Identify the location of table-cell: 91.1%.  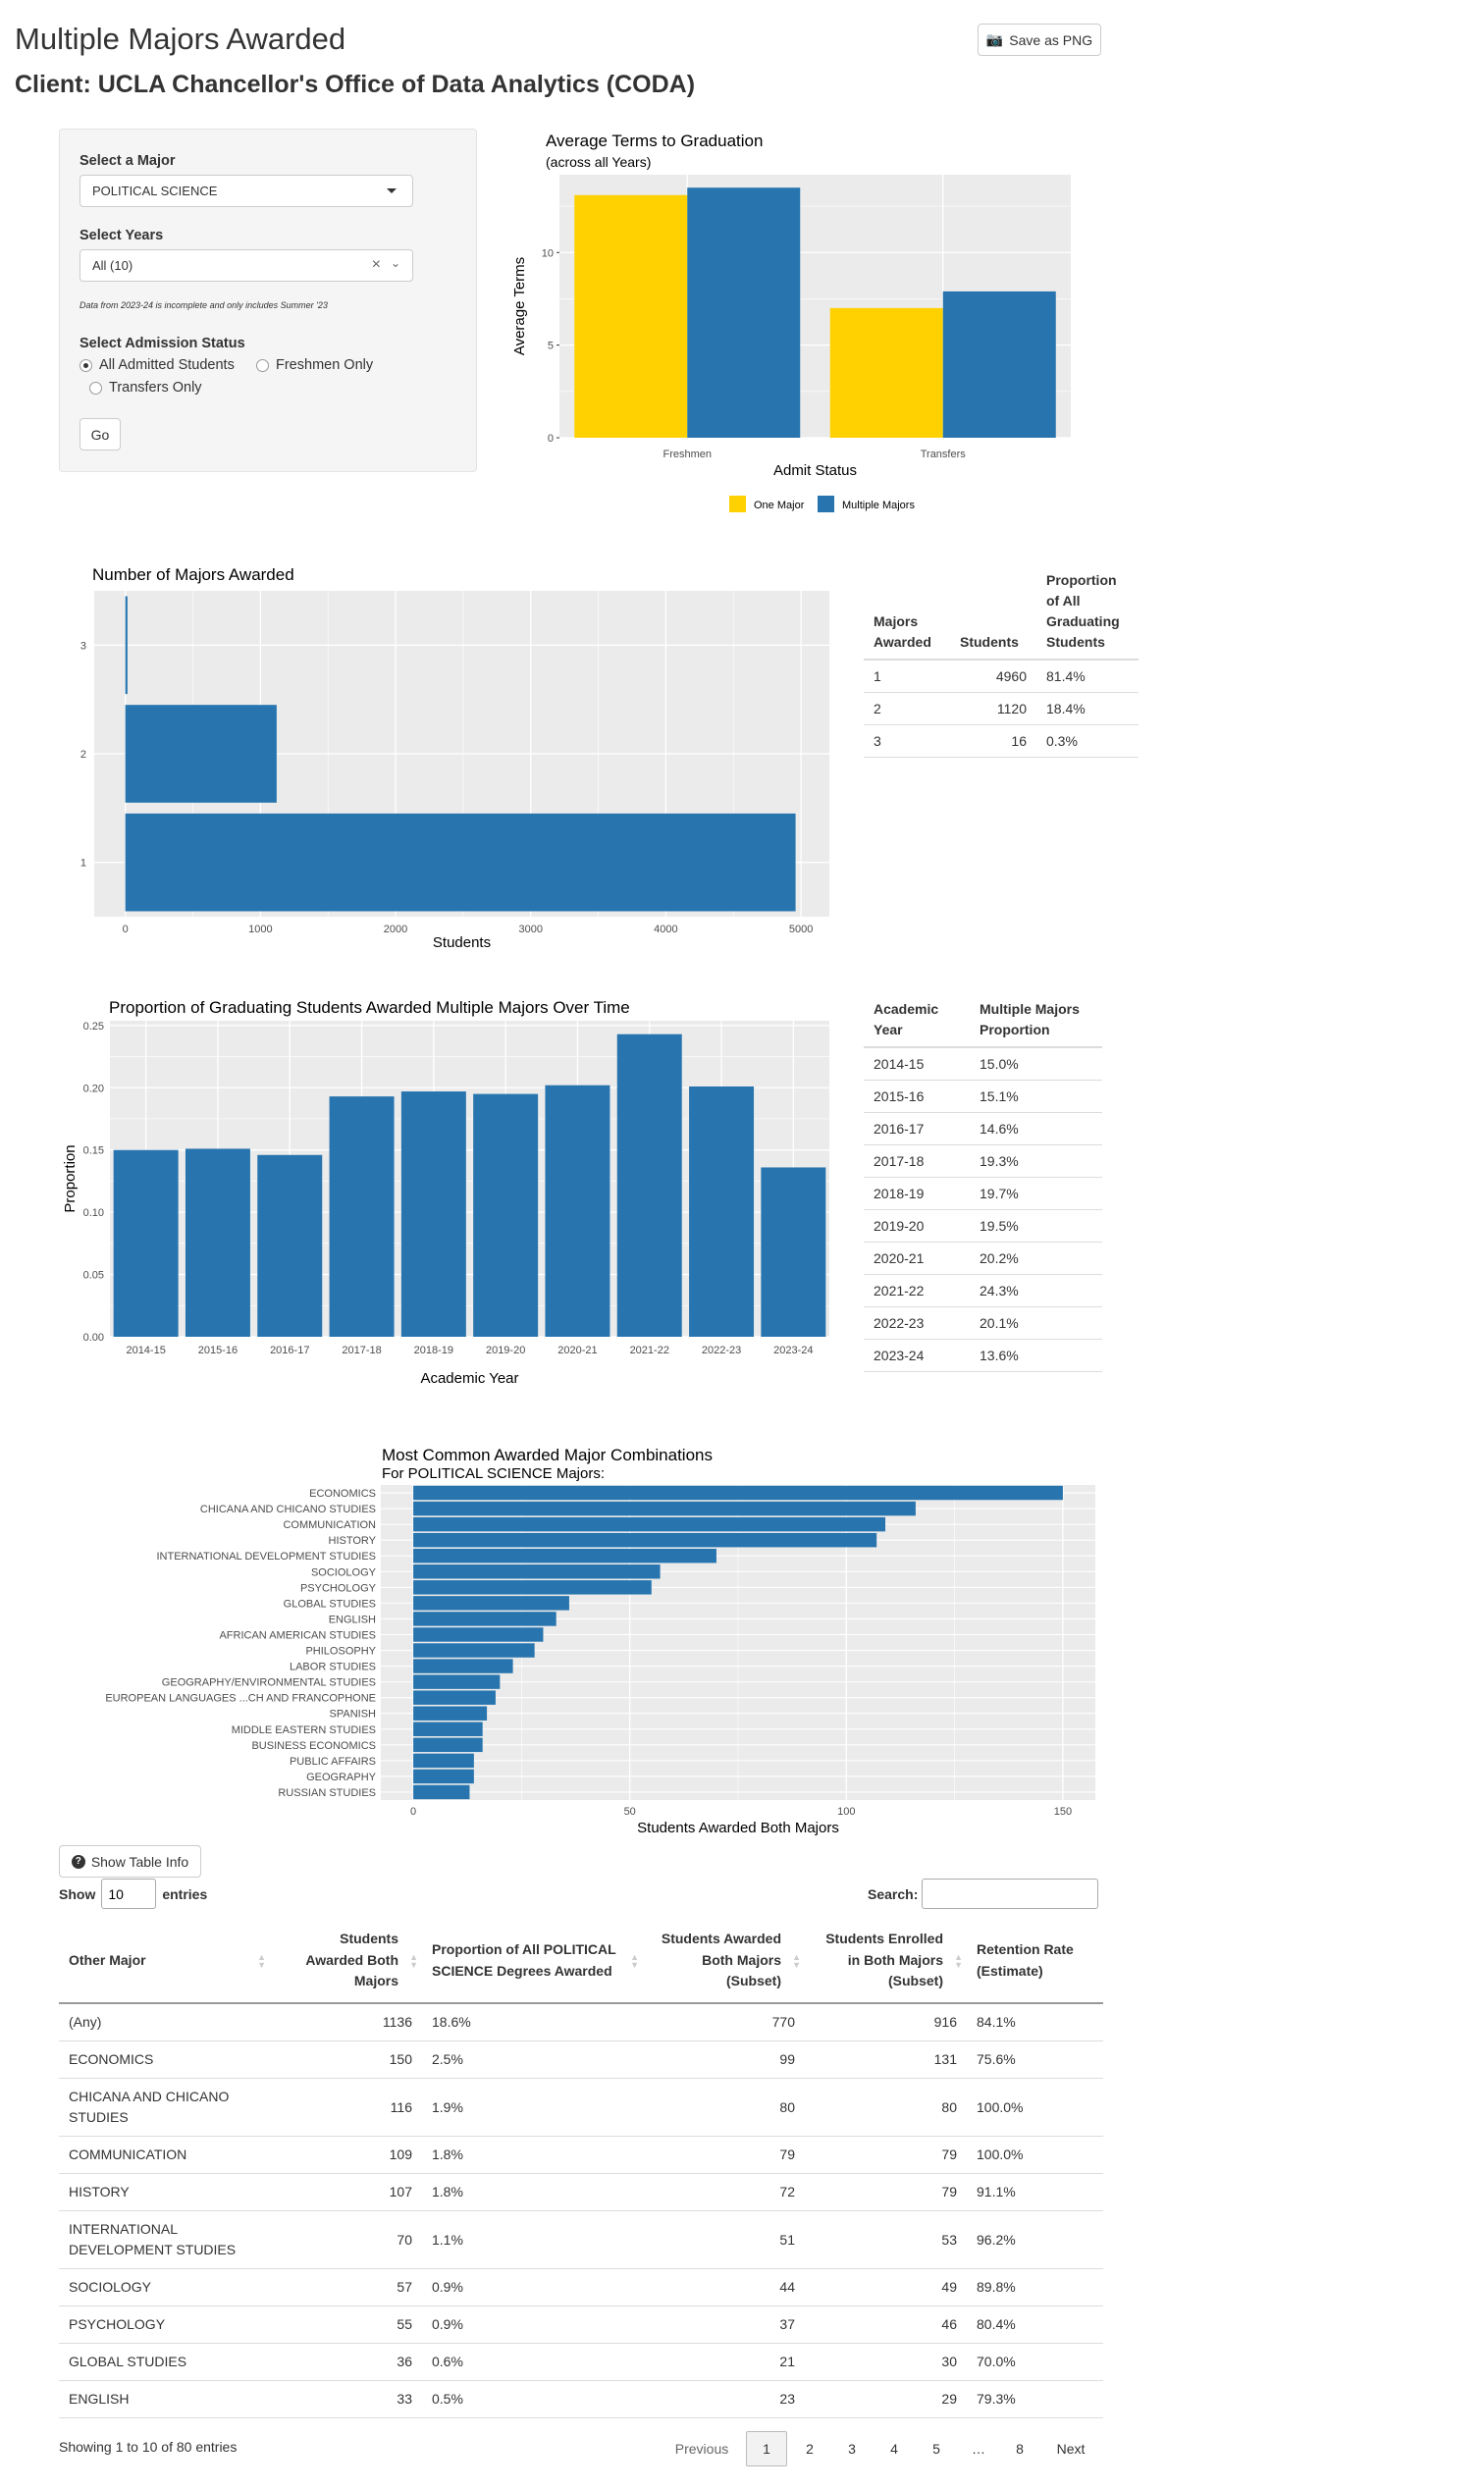
(1035, 2193).